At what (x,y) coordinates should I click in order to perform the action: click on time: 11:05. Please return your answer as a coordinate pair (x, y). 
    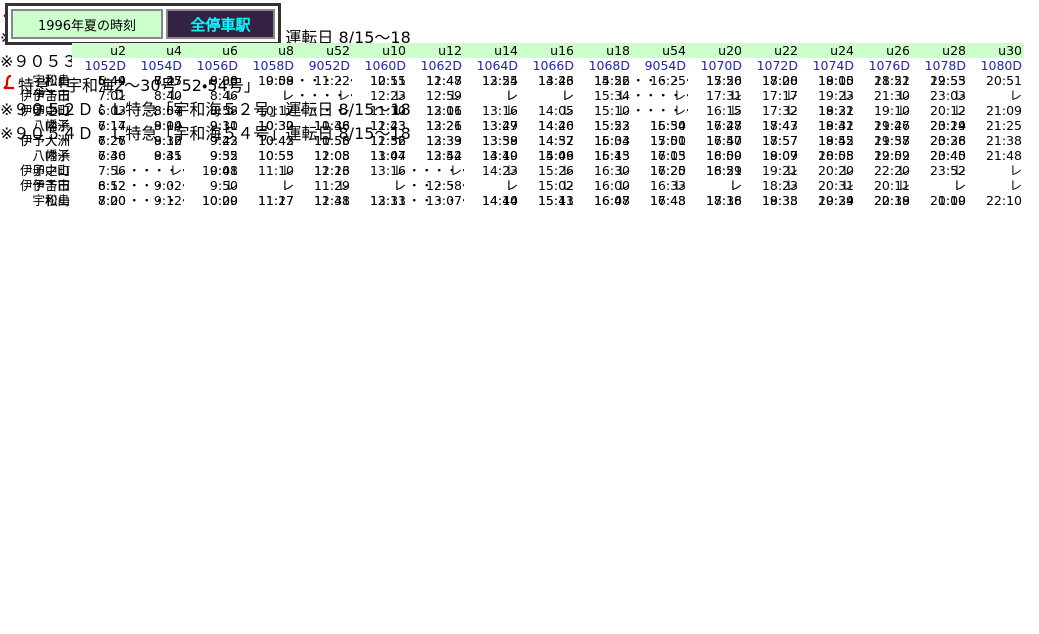
    Looking at the image, I should click on (331, 155).